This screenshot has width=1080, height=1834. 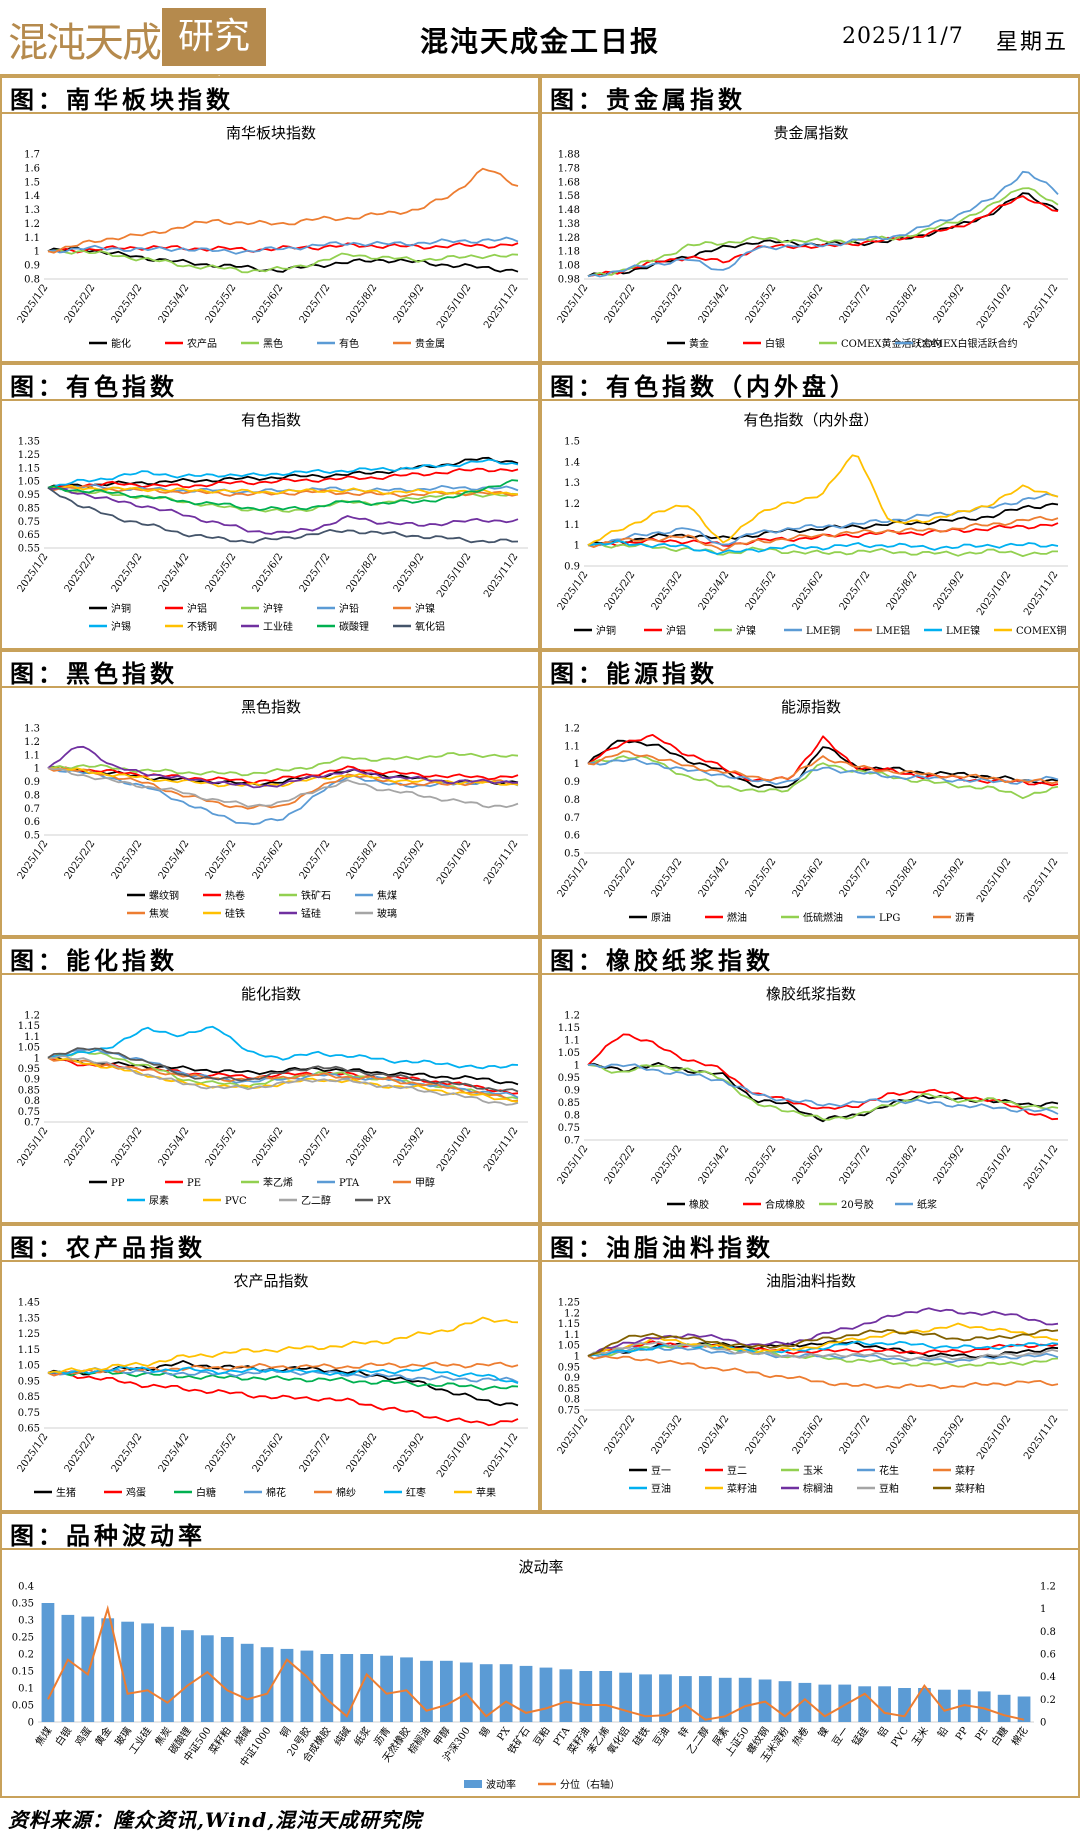 What do you see at coordinates (270, 1281) in the screenshot?
I see `chart-title: 农产品指数` at bounding box center [270, 1281].